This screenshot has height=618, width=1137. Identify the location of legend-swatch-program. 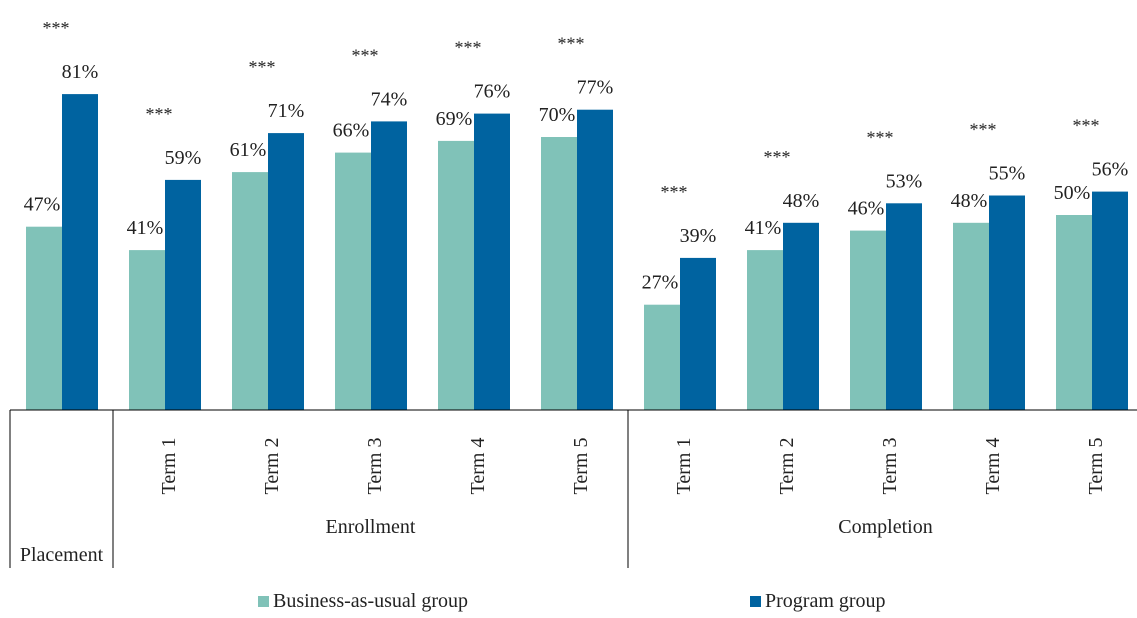
(755, 601).